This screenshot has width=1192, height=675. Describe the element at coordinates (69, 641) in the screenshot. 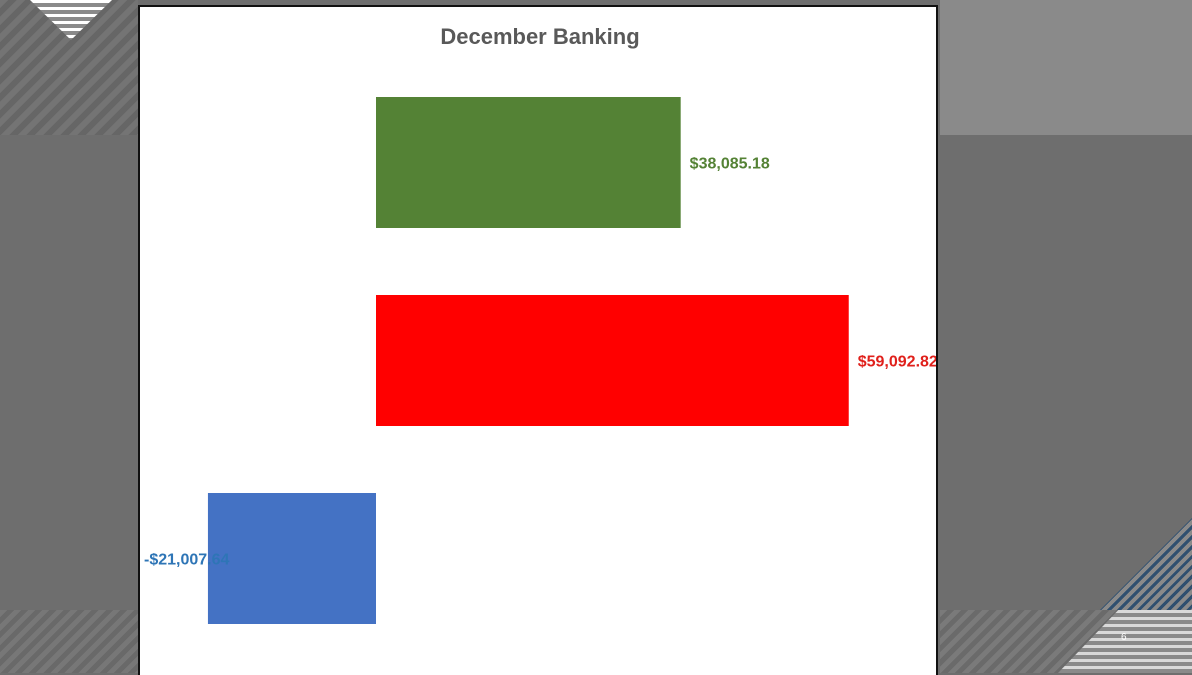

I see `background-stripes-bottom-left` at that location.